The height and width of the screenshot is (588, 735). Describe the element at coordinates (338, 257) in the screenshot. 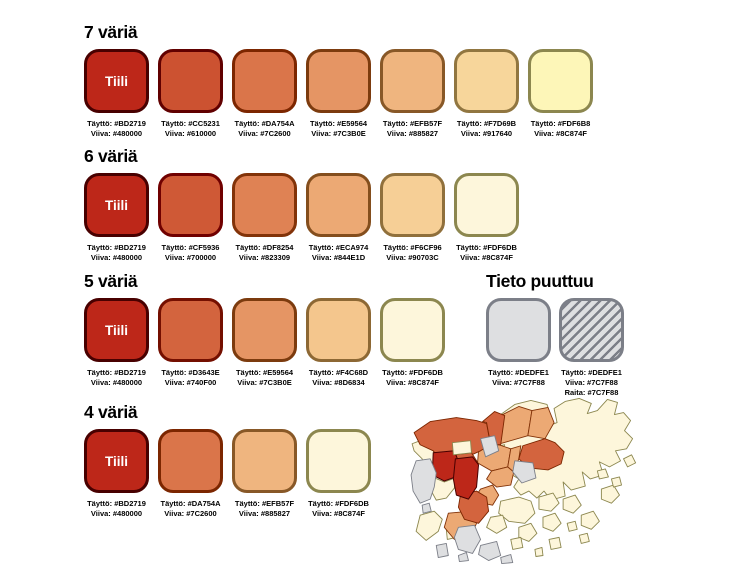

I see `line-label: Viiva: #844E1D` at that location.